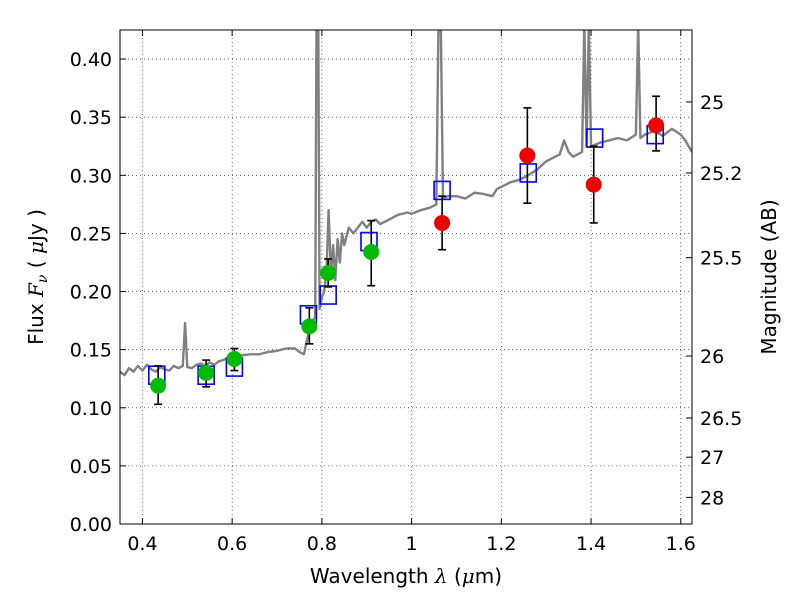 The height and width of the screenshot is (600, 800). I want to click on mag-tick-label: 25, so click(712, 103).